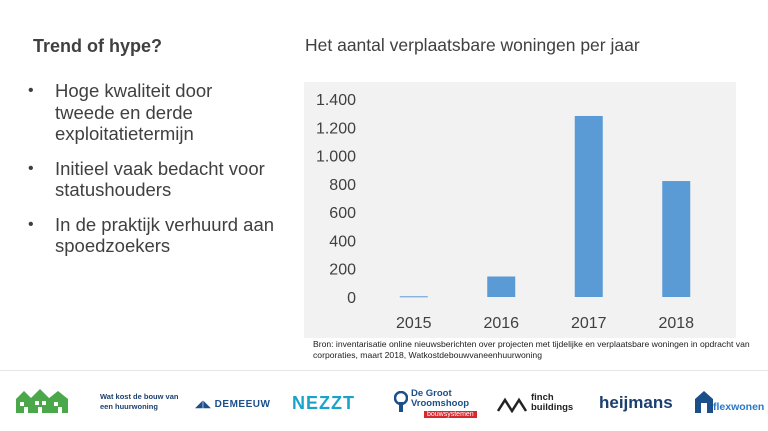 Image resolution: width=768 pixels, height=431 pixels. What do you see at coordinates (342, 270) in the screenshot?
I see `y-tick-label: 200` at bounding box center [342, 270].